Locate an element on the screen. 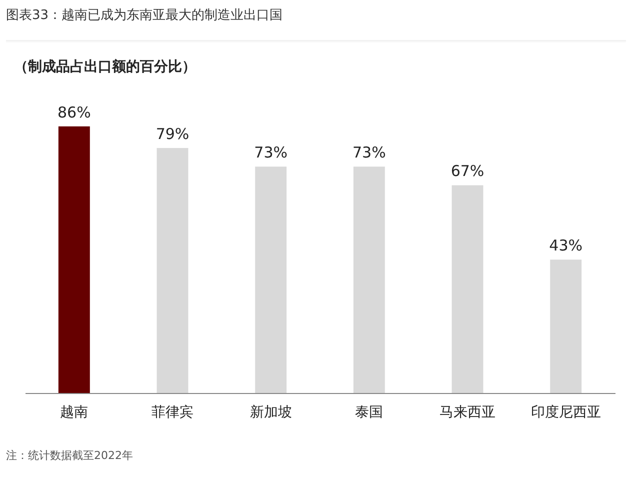 This screenshot has height=488, width=640. x-tick-label: 越南 is located at coordinates (74, 412).